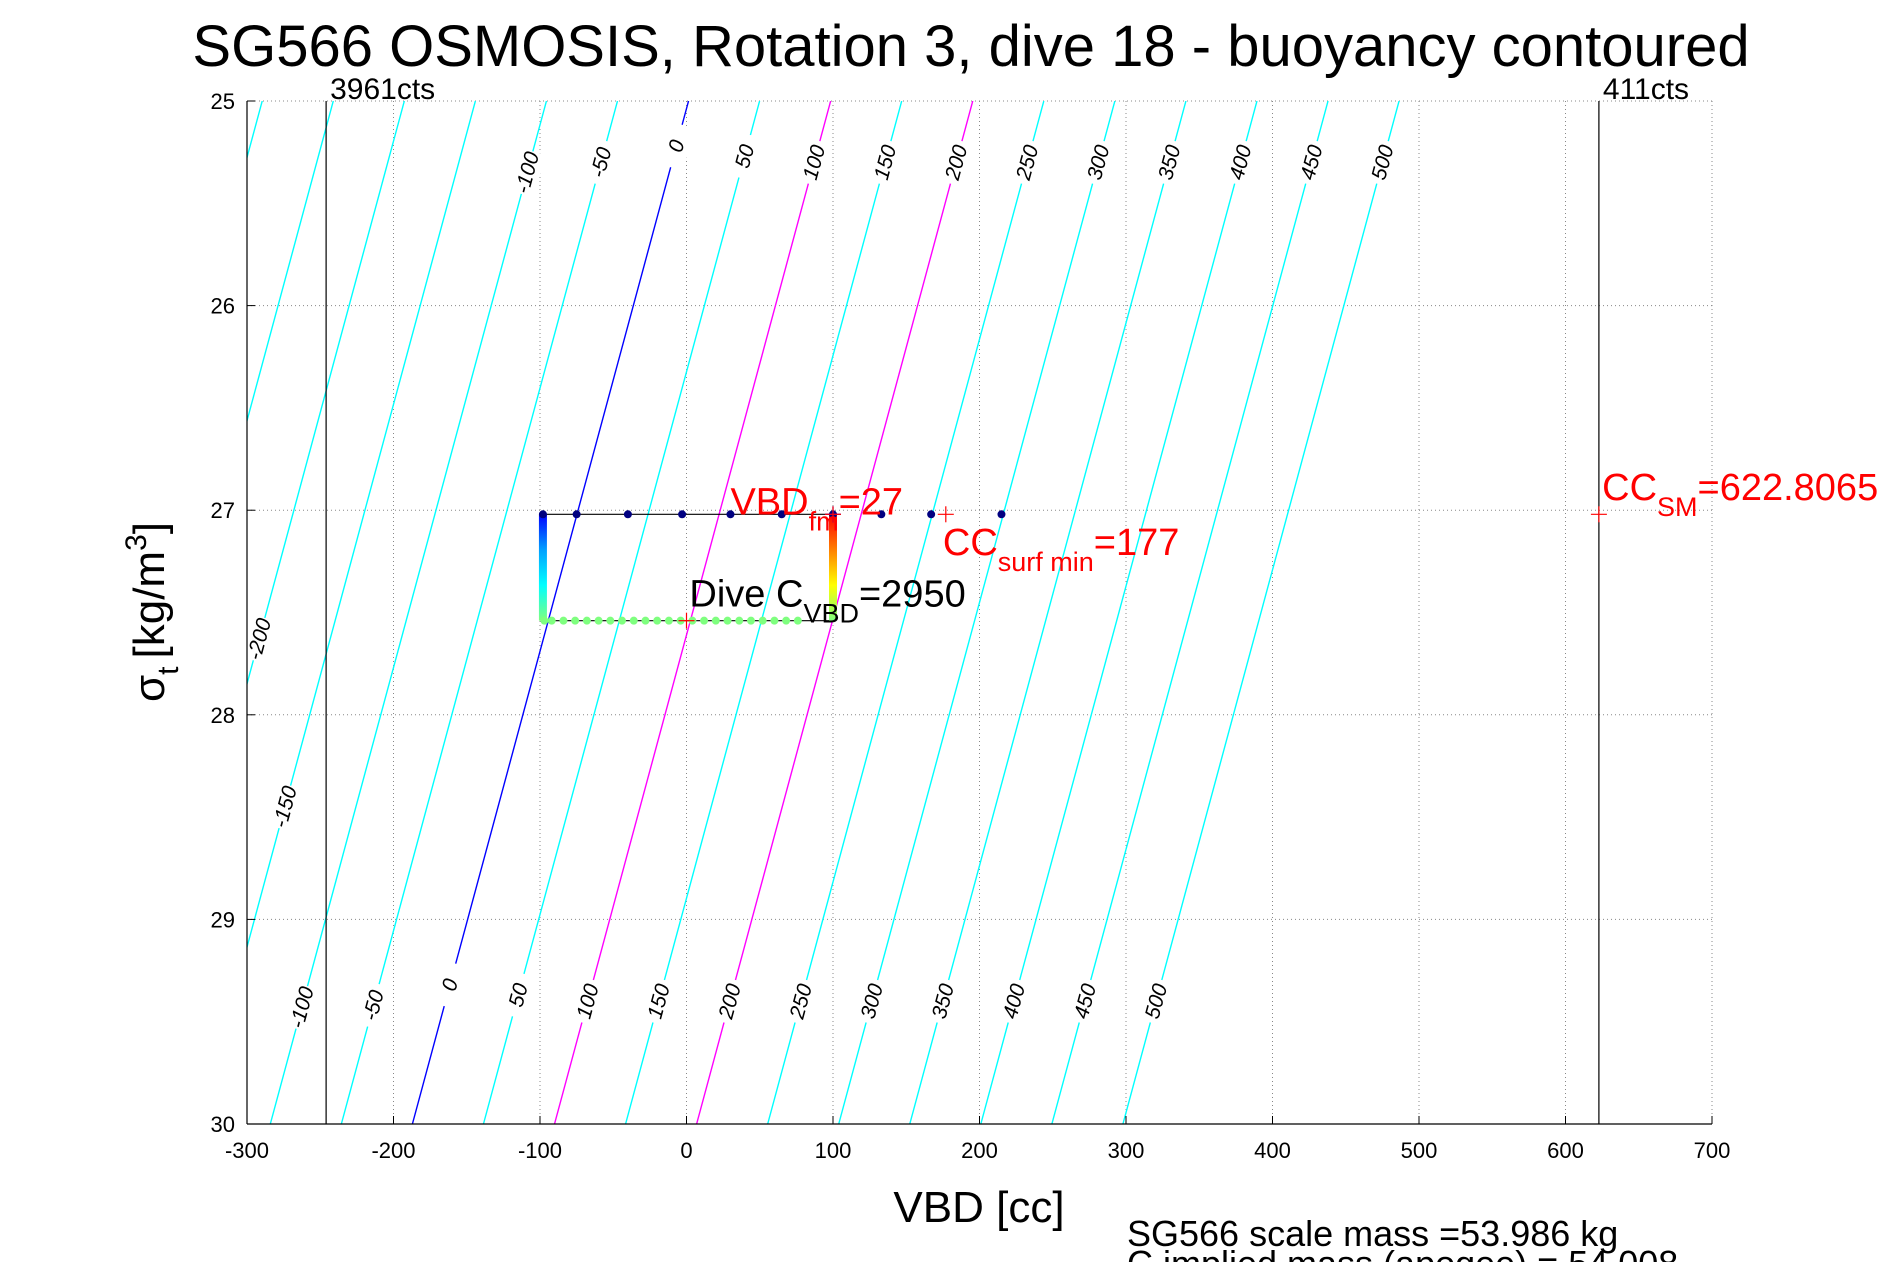 Image resolution: width=1891 pixels, height=1262 pixels. I want to click on count-line-label: 3961cts, so click(382, 89).